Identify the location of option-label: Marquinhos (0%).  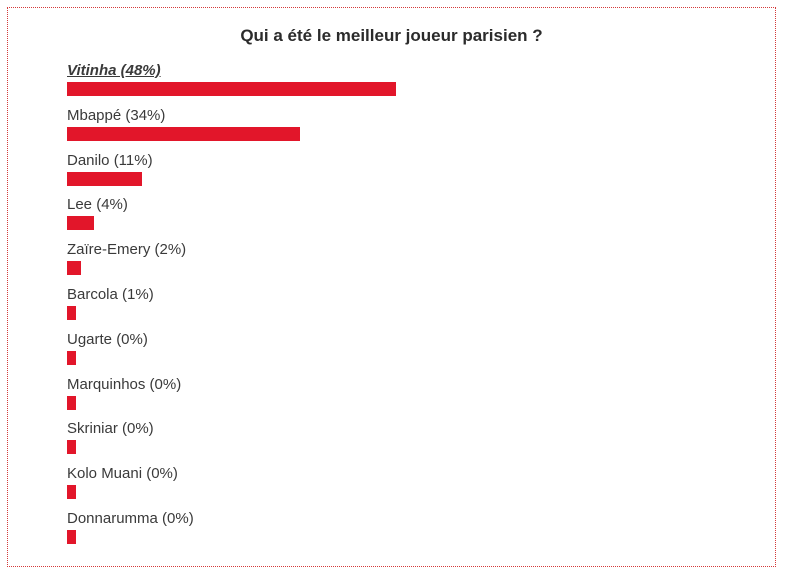
(124, 384).